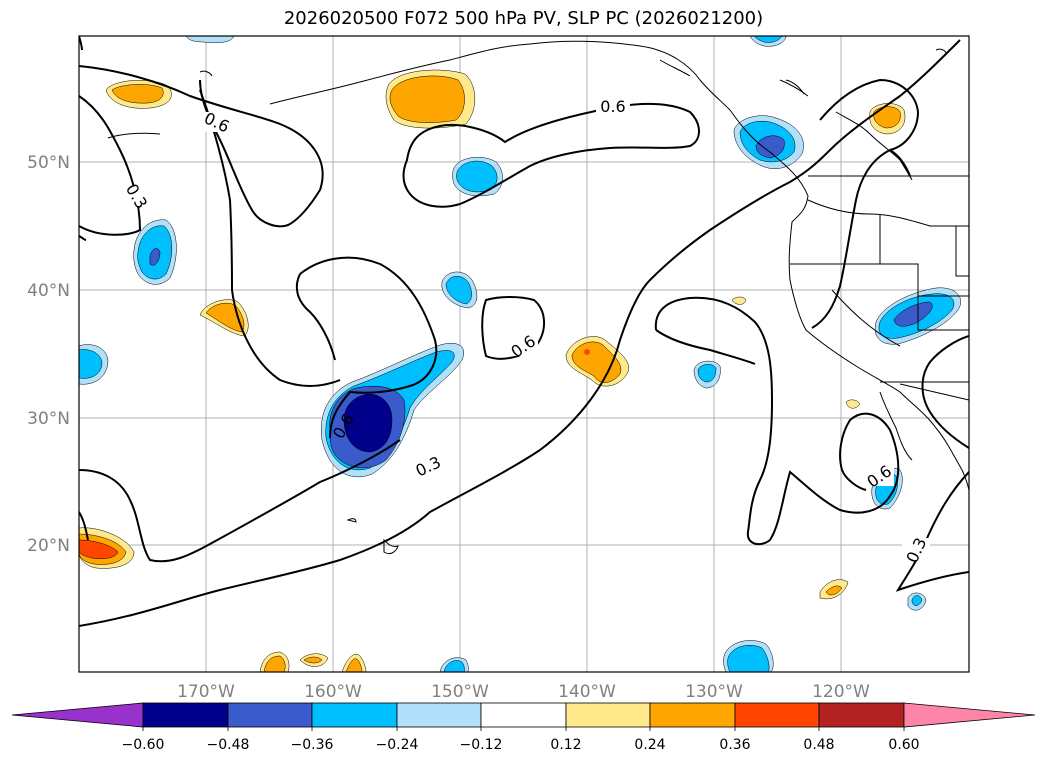 The image size is (1047, 765). I want to click on lon-label: 150°W, so click(460, 692).